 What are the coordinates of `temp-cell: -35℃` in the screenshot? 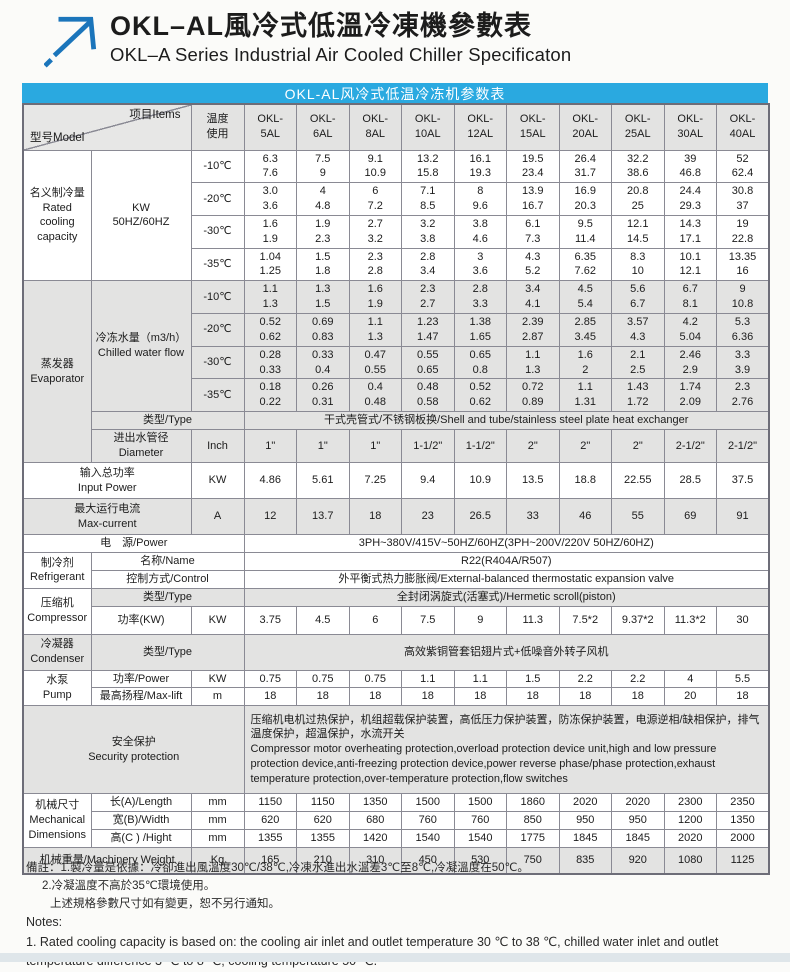 It's located at (217, 395).